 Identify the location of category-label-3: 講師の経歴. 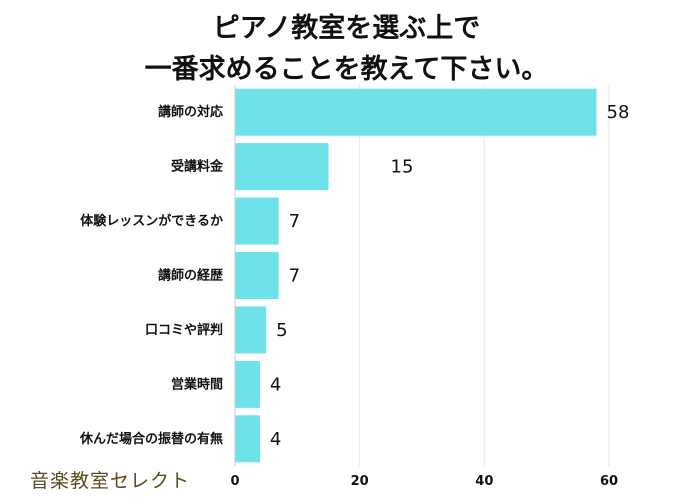
(190, 276).